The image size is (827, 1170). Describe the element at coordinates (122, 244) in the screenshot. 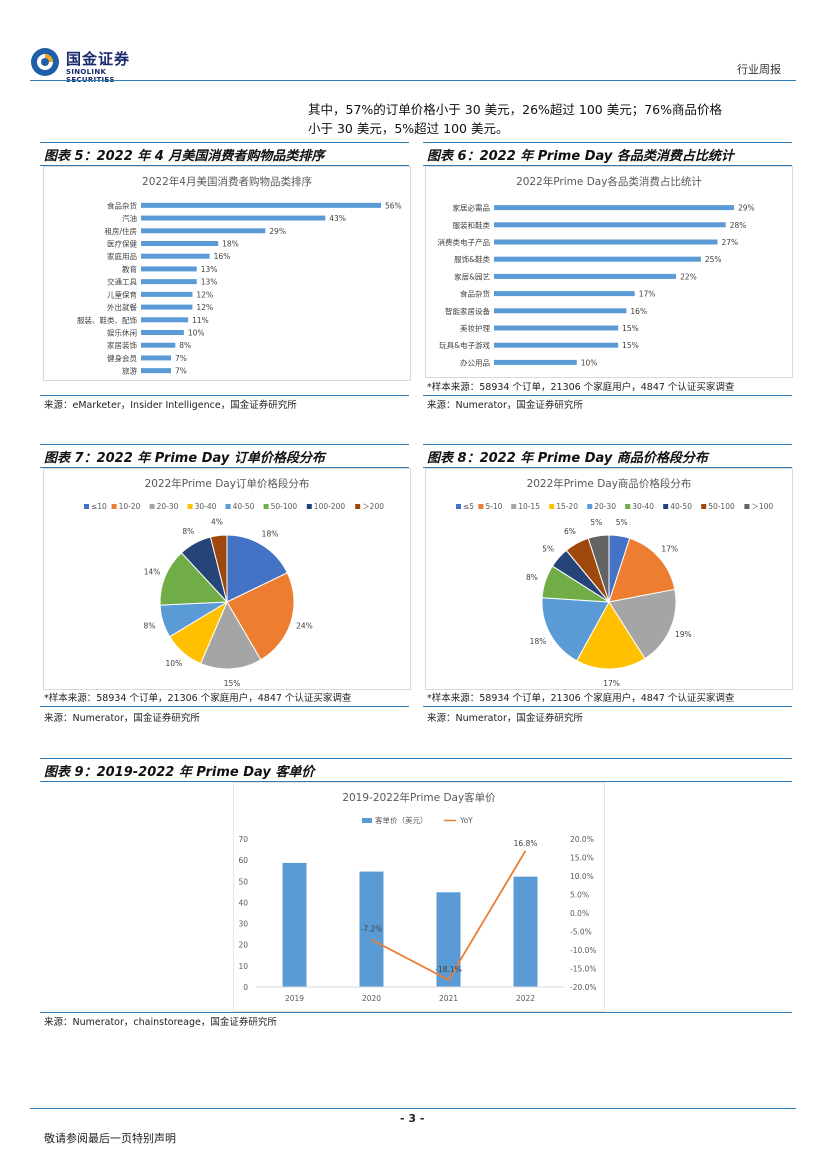

I see `fig5-category-label: 医疗保健` at that location.